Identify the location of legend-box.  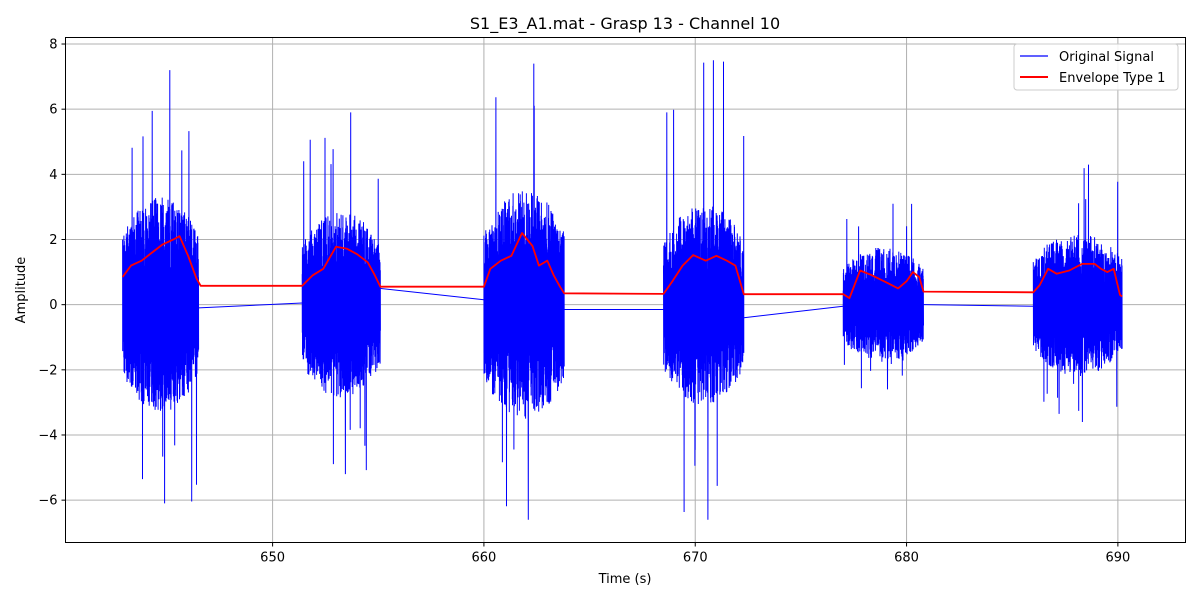
(1096, 67).